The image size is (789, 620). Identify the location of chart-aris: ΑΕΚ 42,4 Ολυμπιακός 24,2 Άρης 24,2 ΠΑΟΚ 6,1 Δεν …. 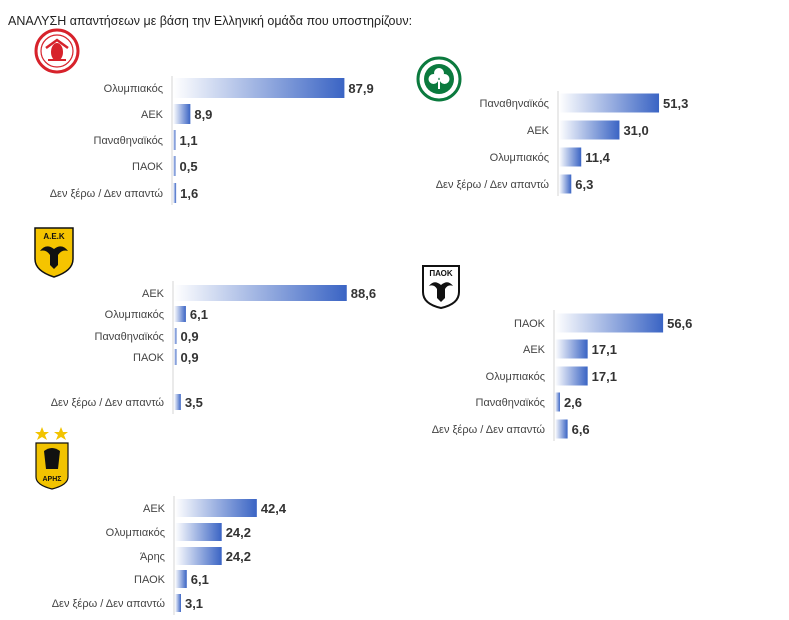
(169, 555).